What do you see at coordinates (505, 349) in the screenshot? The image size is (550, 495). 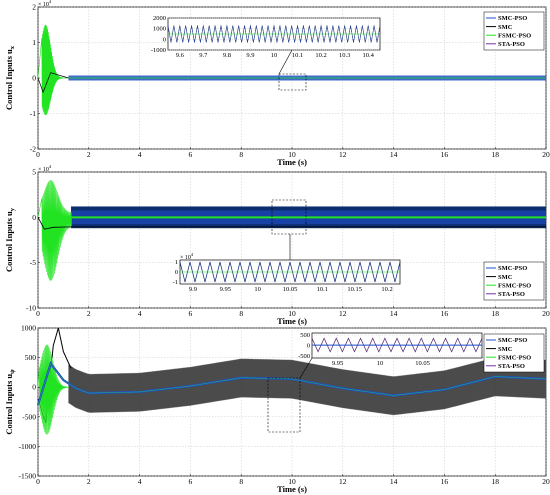 I see `legend-label: SMC` at bounding box center [505, 349].